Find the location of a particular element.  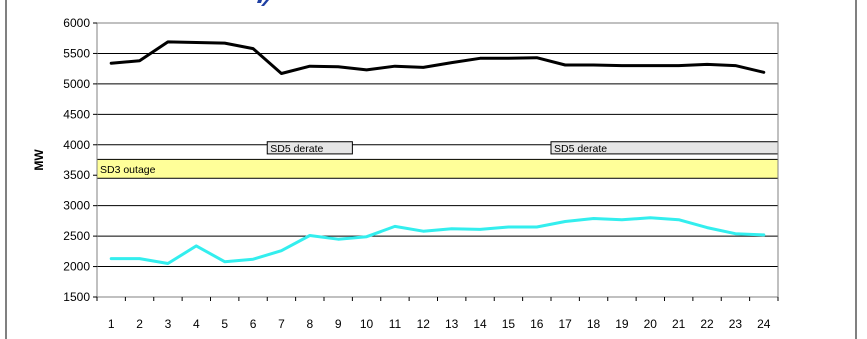

x-tick-label: 10 is located at coordinates (367, 324).